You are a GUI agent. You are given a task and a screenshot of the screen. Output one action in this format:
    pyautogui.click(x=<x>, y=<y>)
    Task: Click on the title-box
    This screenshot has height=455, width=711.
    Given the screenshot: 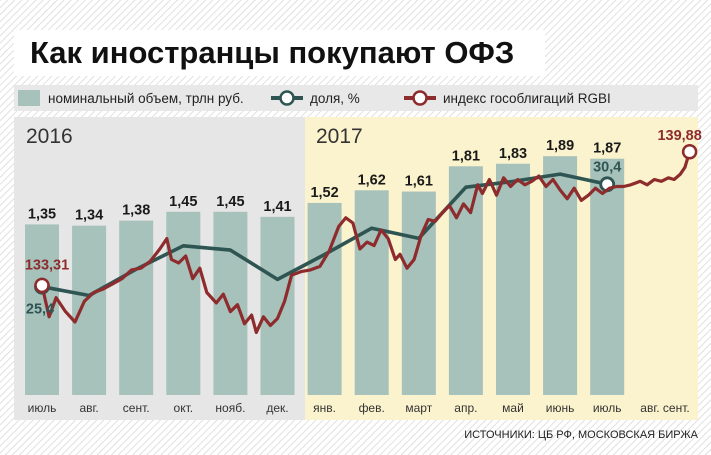 What is the action you would take?
    pyautogui.click(x=279, y=53)
    